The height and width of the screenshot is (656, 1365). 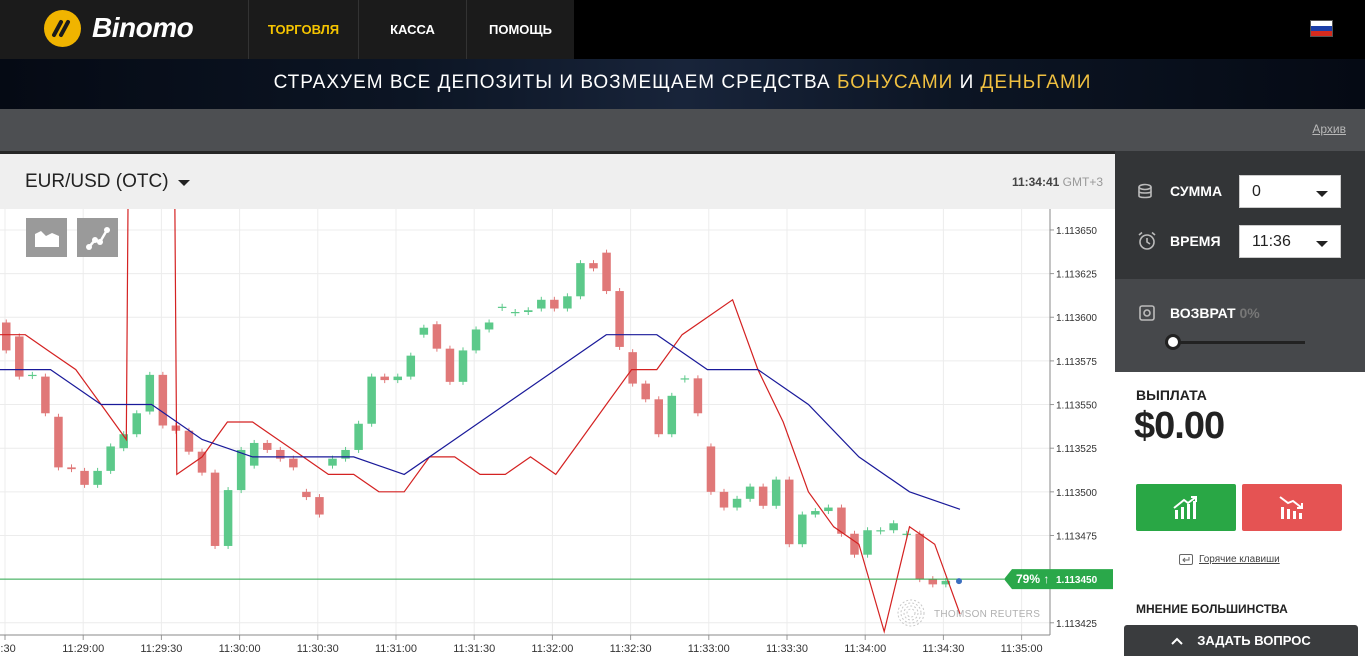 What do you see at coordinates (1241, 640) in the screenshot?
I see `ask-question-button: ЗАДАТЬ ВОПРОС` at bounding box center [1241, 640].